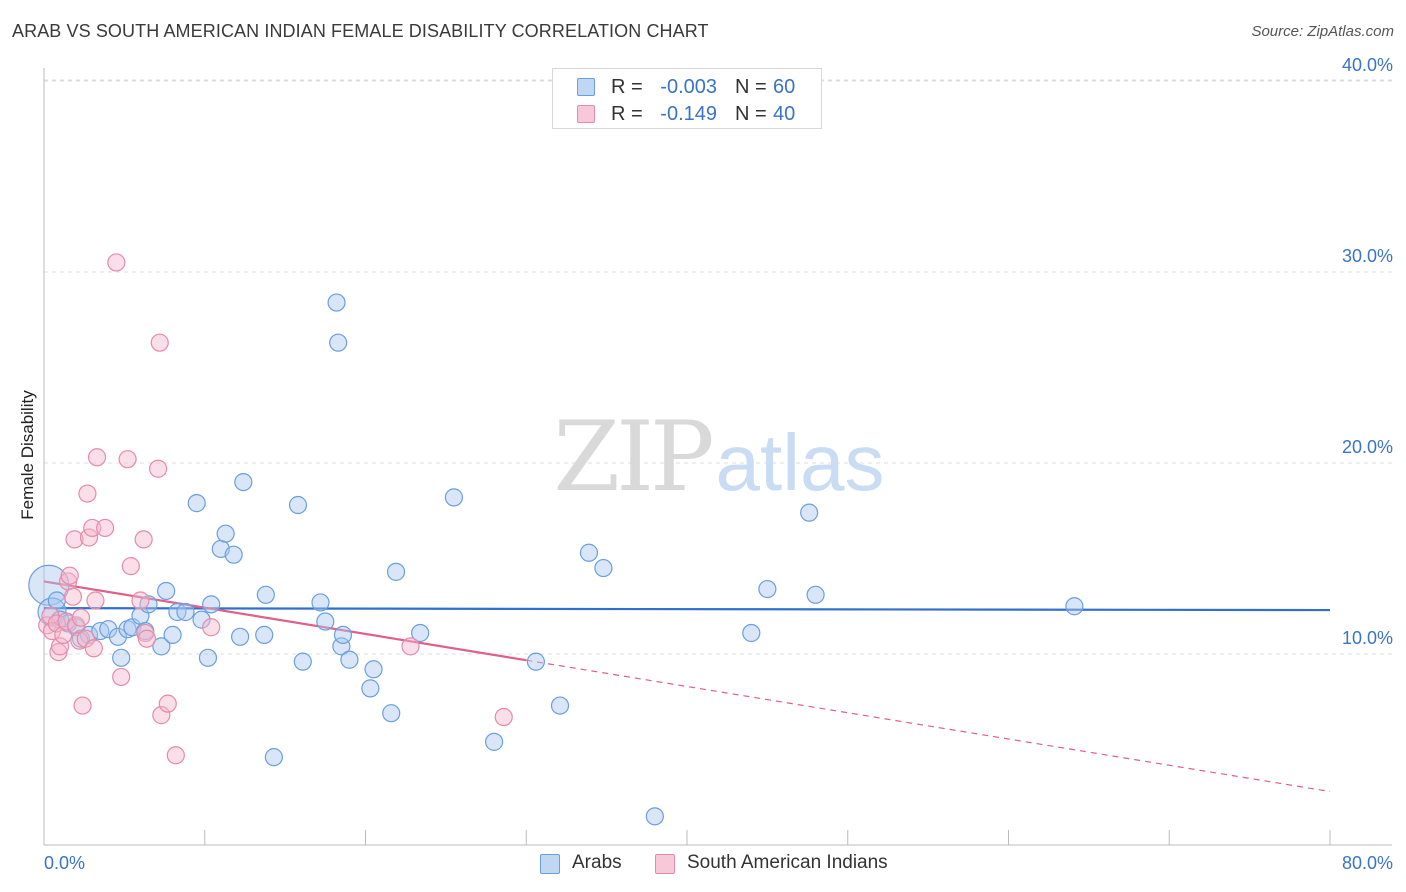 The height and width of the screenshot is (892, 1406). I want to click on trend-line-sai, so click(285, 621).